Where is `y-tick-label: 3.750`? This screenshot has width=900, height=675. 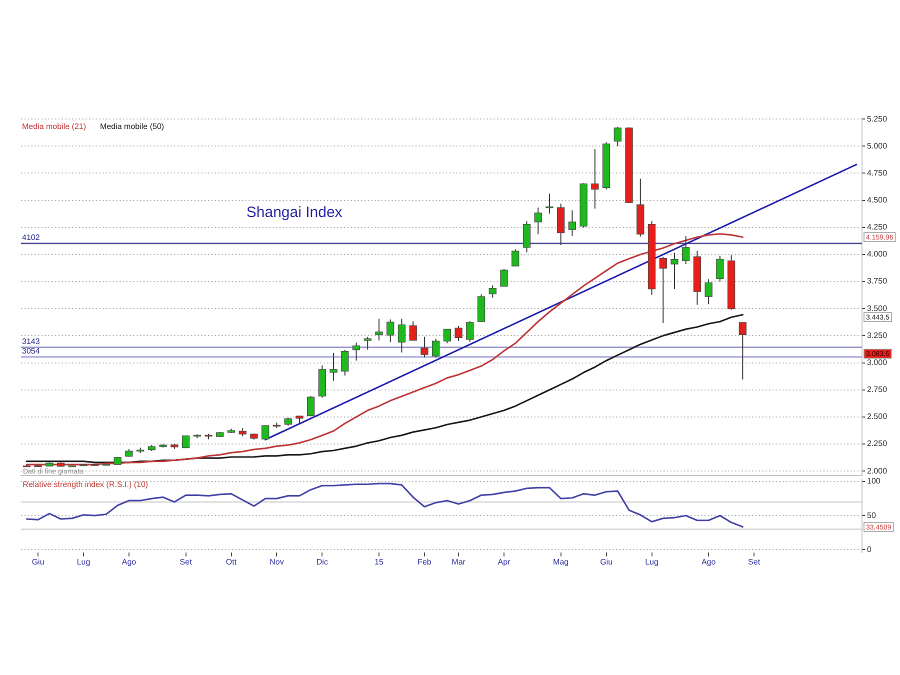 y-tick-label: 3.750 is located at coordinates (877, 281).